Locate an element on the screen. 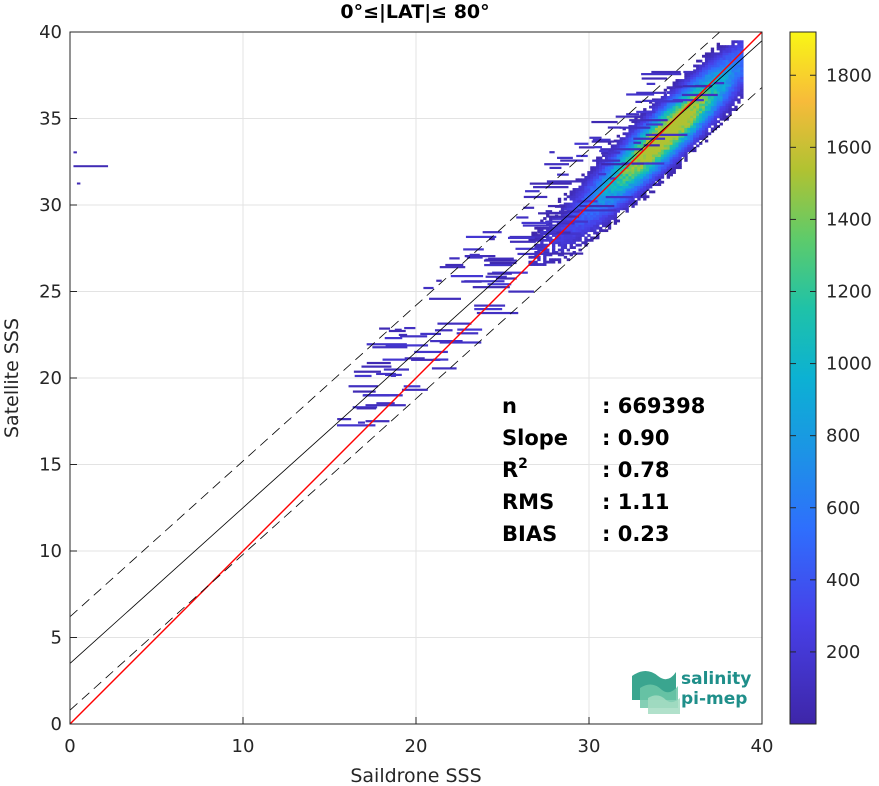 The width and height of the screenshot is (879, 786). x-axis-label: Saildrone SSS is located at coordinates (415, 775).